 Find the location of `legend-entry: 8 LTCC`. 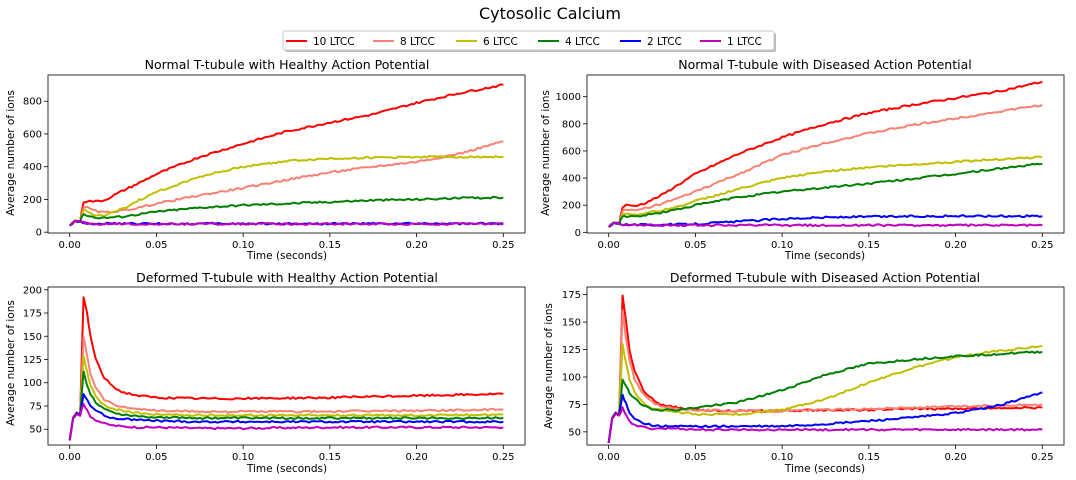

legend-entry: 8 LTCC is located at coordinates (404, 42).